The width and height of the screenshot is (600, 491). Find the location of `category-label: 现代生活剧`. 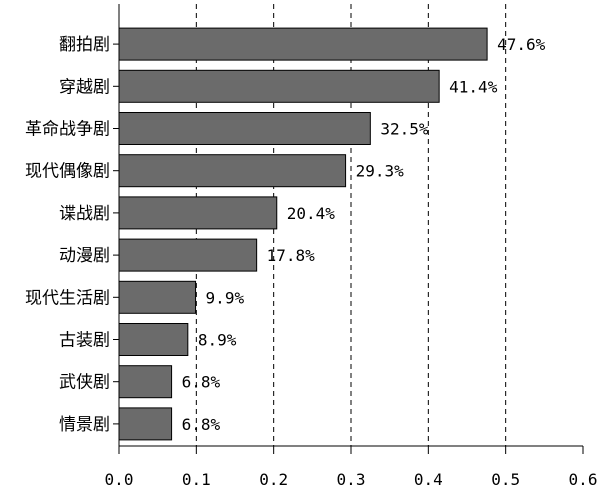

category-label: 现代生活剧 is located at coordinates (67, 298).